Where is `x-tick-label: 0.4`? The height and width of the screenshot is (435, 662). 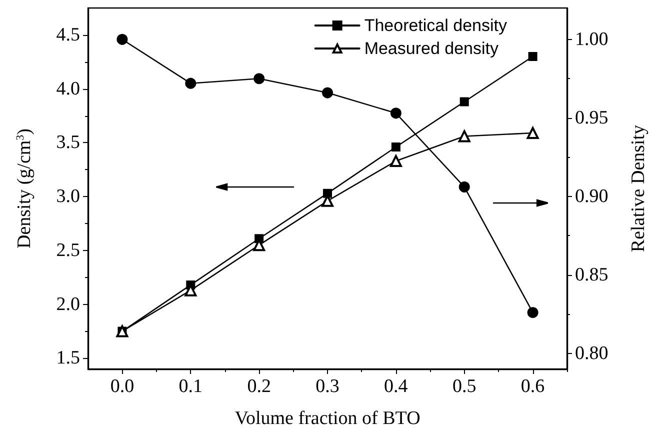
x-tick-label: 0.4 is located at coordinates (396, 386).